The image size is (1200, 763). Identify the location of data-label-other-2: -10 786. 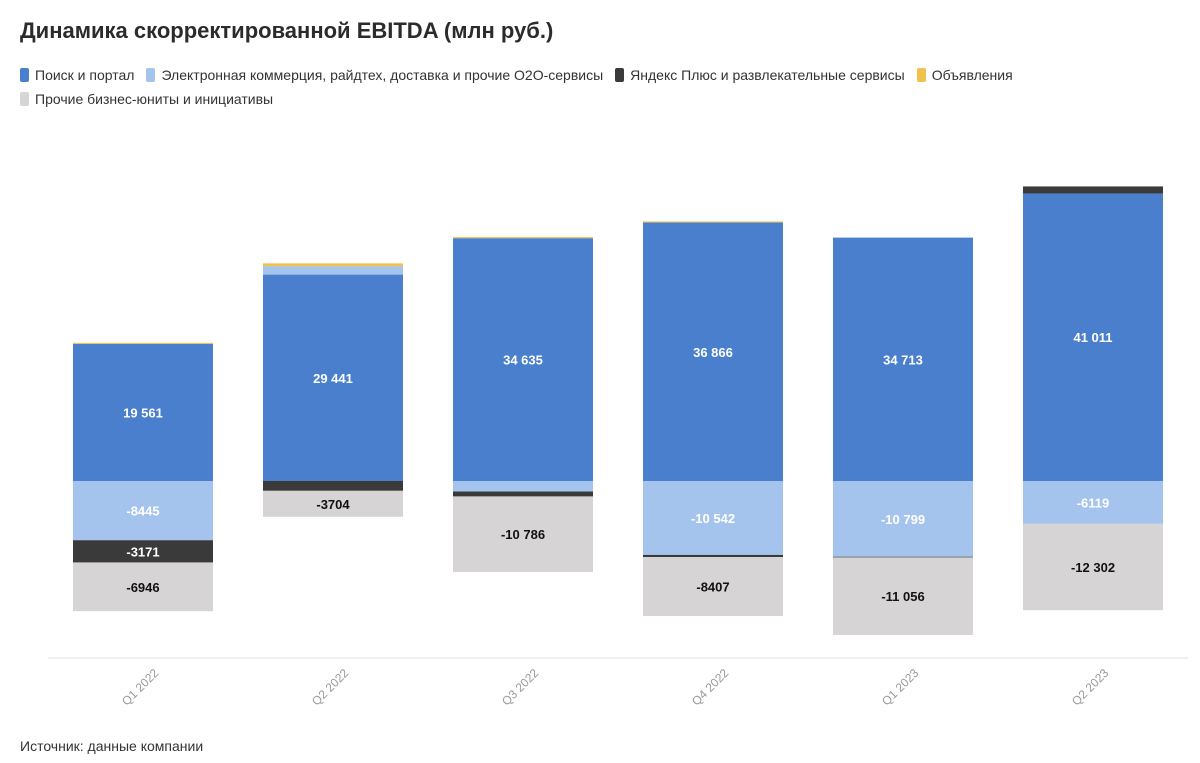
(523, 534).